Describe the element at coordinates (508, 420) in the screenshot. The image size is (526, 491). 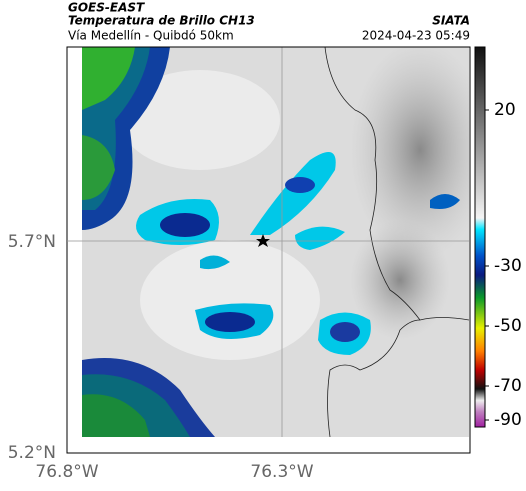
I see `colorbar-label: -90` at that location.